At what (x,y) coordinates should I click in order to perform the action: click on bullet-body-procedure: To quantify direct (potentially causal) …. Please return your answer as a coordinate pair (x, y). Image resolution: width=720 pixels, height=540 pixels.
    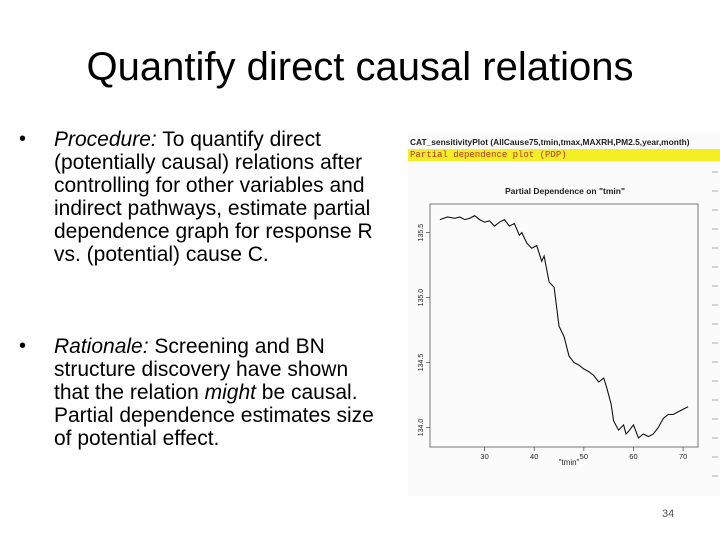
    Looking at the image, I should click on (213, 197).